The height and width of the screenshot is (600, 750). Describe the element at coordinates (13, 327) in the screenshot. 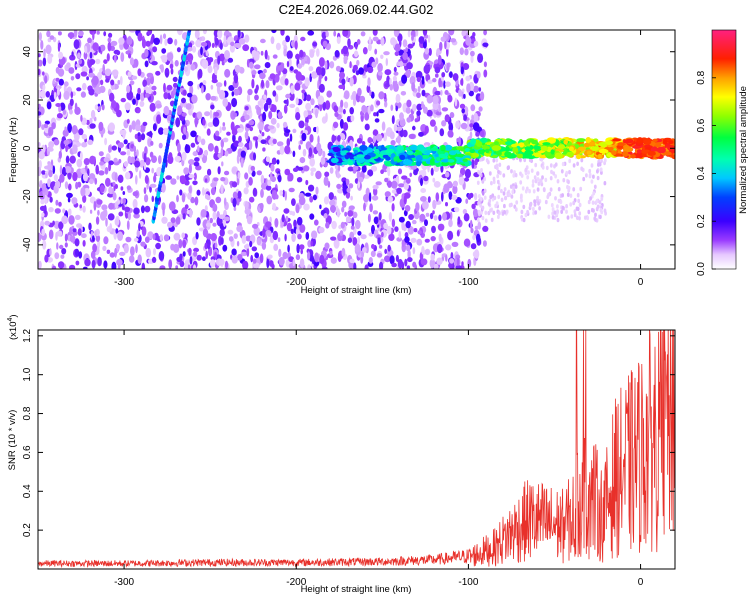

I see `snr-multiplier: (x104)` at that location.